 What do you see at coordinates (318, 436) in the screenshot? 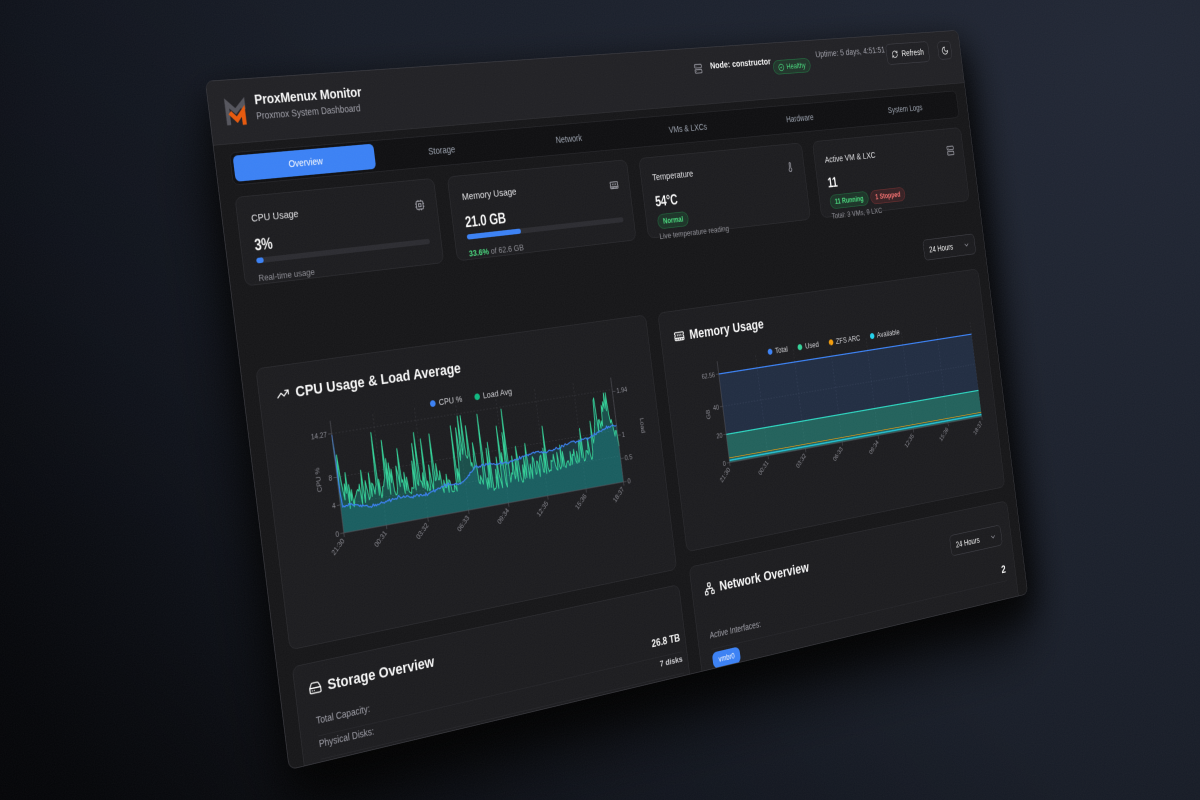
I see `svg-text: 14.27` at bounding box center [318, 436].